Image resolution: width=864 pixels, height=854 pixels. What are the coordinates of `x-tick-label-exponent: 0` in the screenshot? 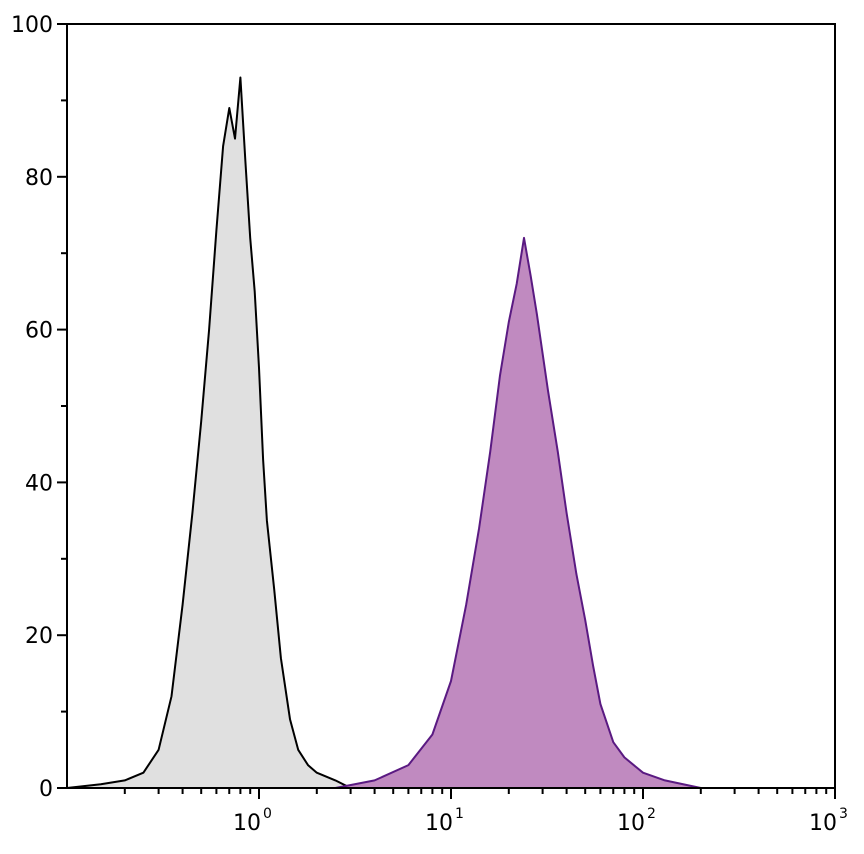 It's located at (267, 814).